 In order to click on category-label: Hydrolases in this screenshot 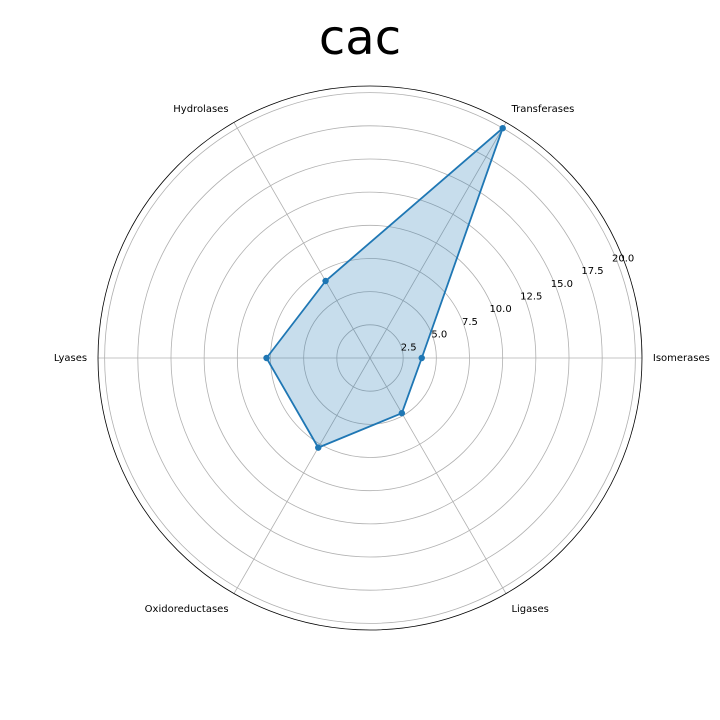, I will do `click(200, 109)`.